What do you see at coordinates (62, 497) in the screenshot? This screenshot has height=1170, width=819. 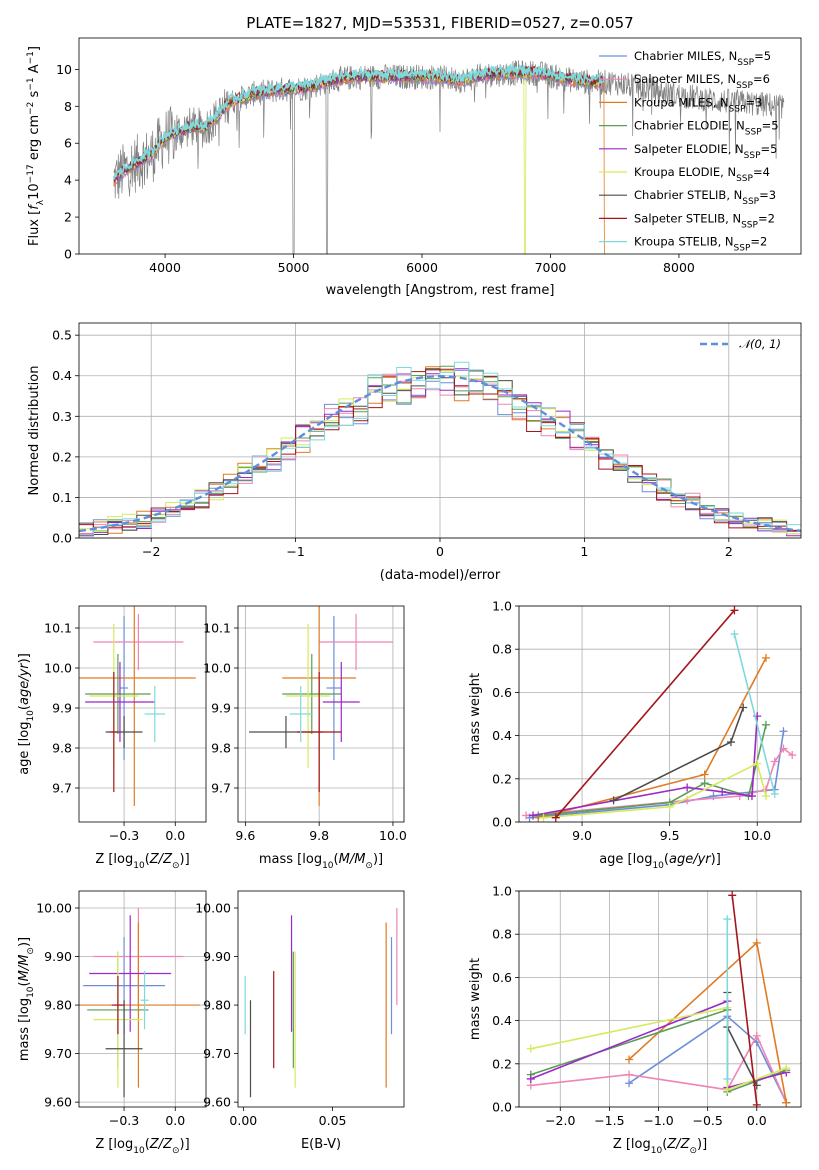 I see `y-tick-label: 0.1` at bounding box center [62, 497].